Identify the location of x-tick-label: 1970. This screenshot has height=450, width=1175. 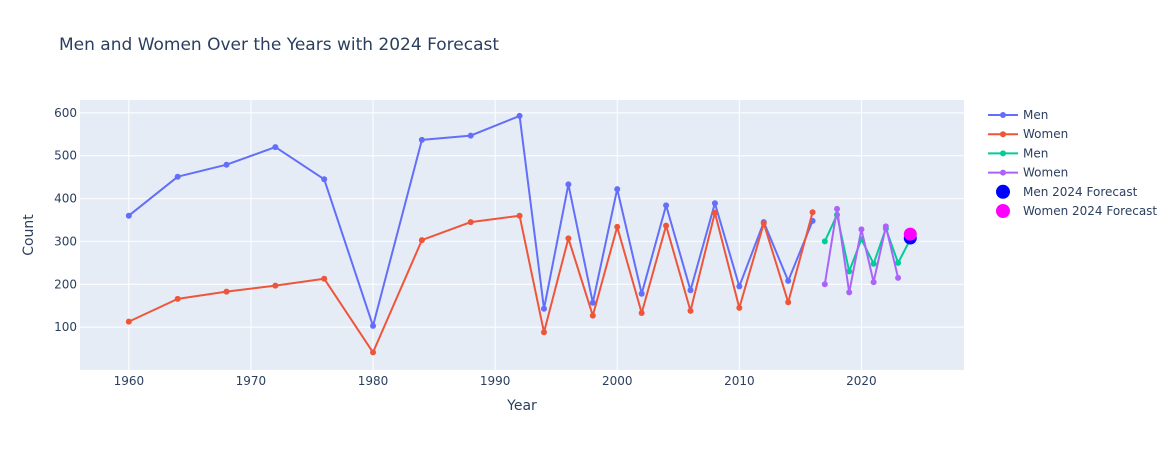
(251, 381).